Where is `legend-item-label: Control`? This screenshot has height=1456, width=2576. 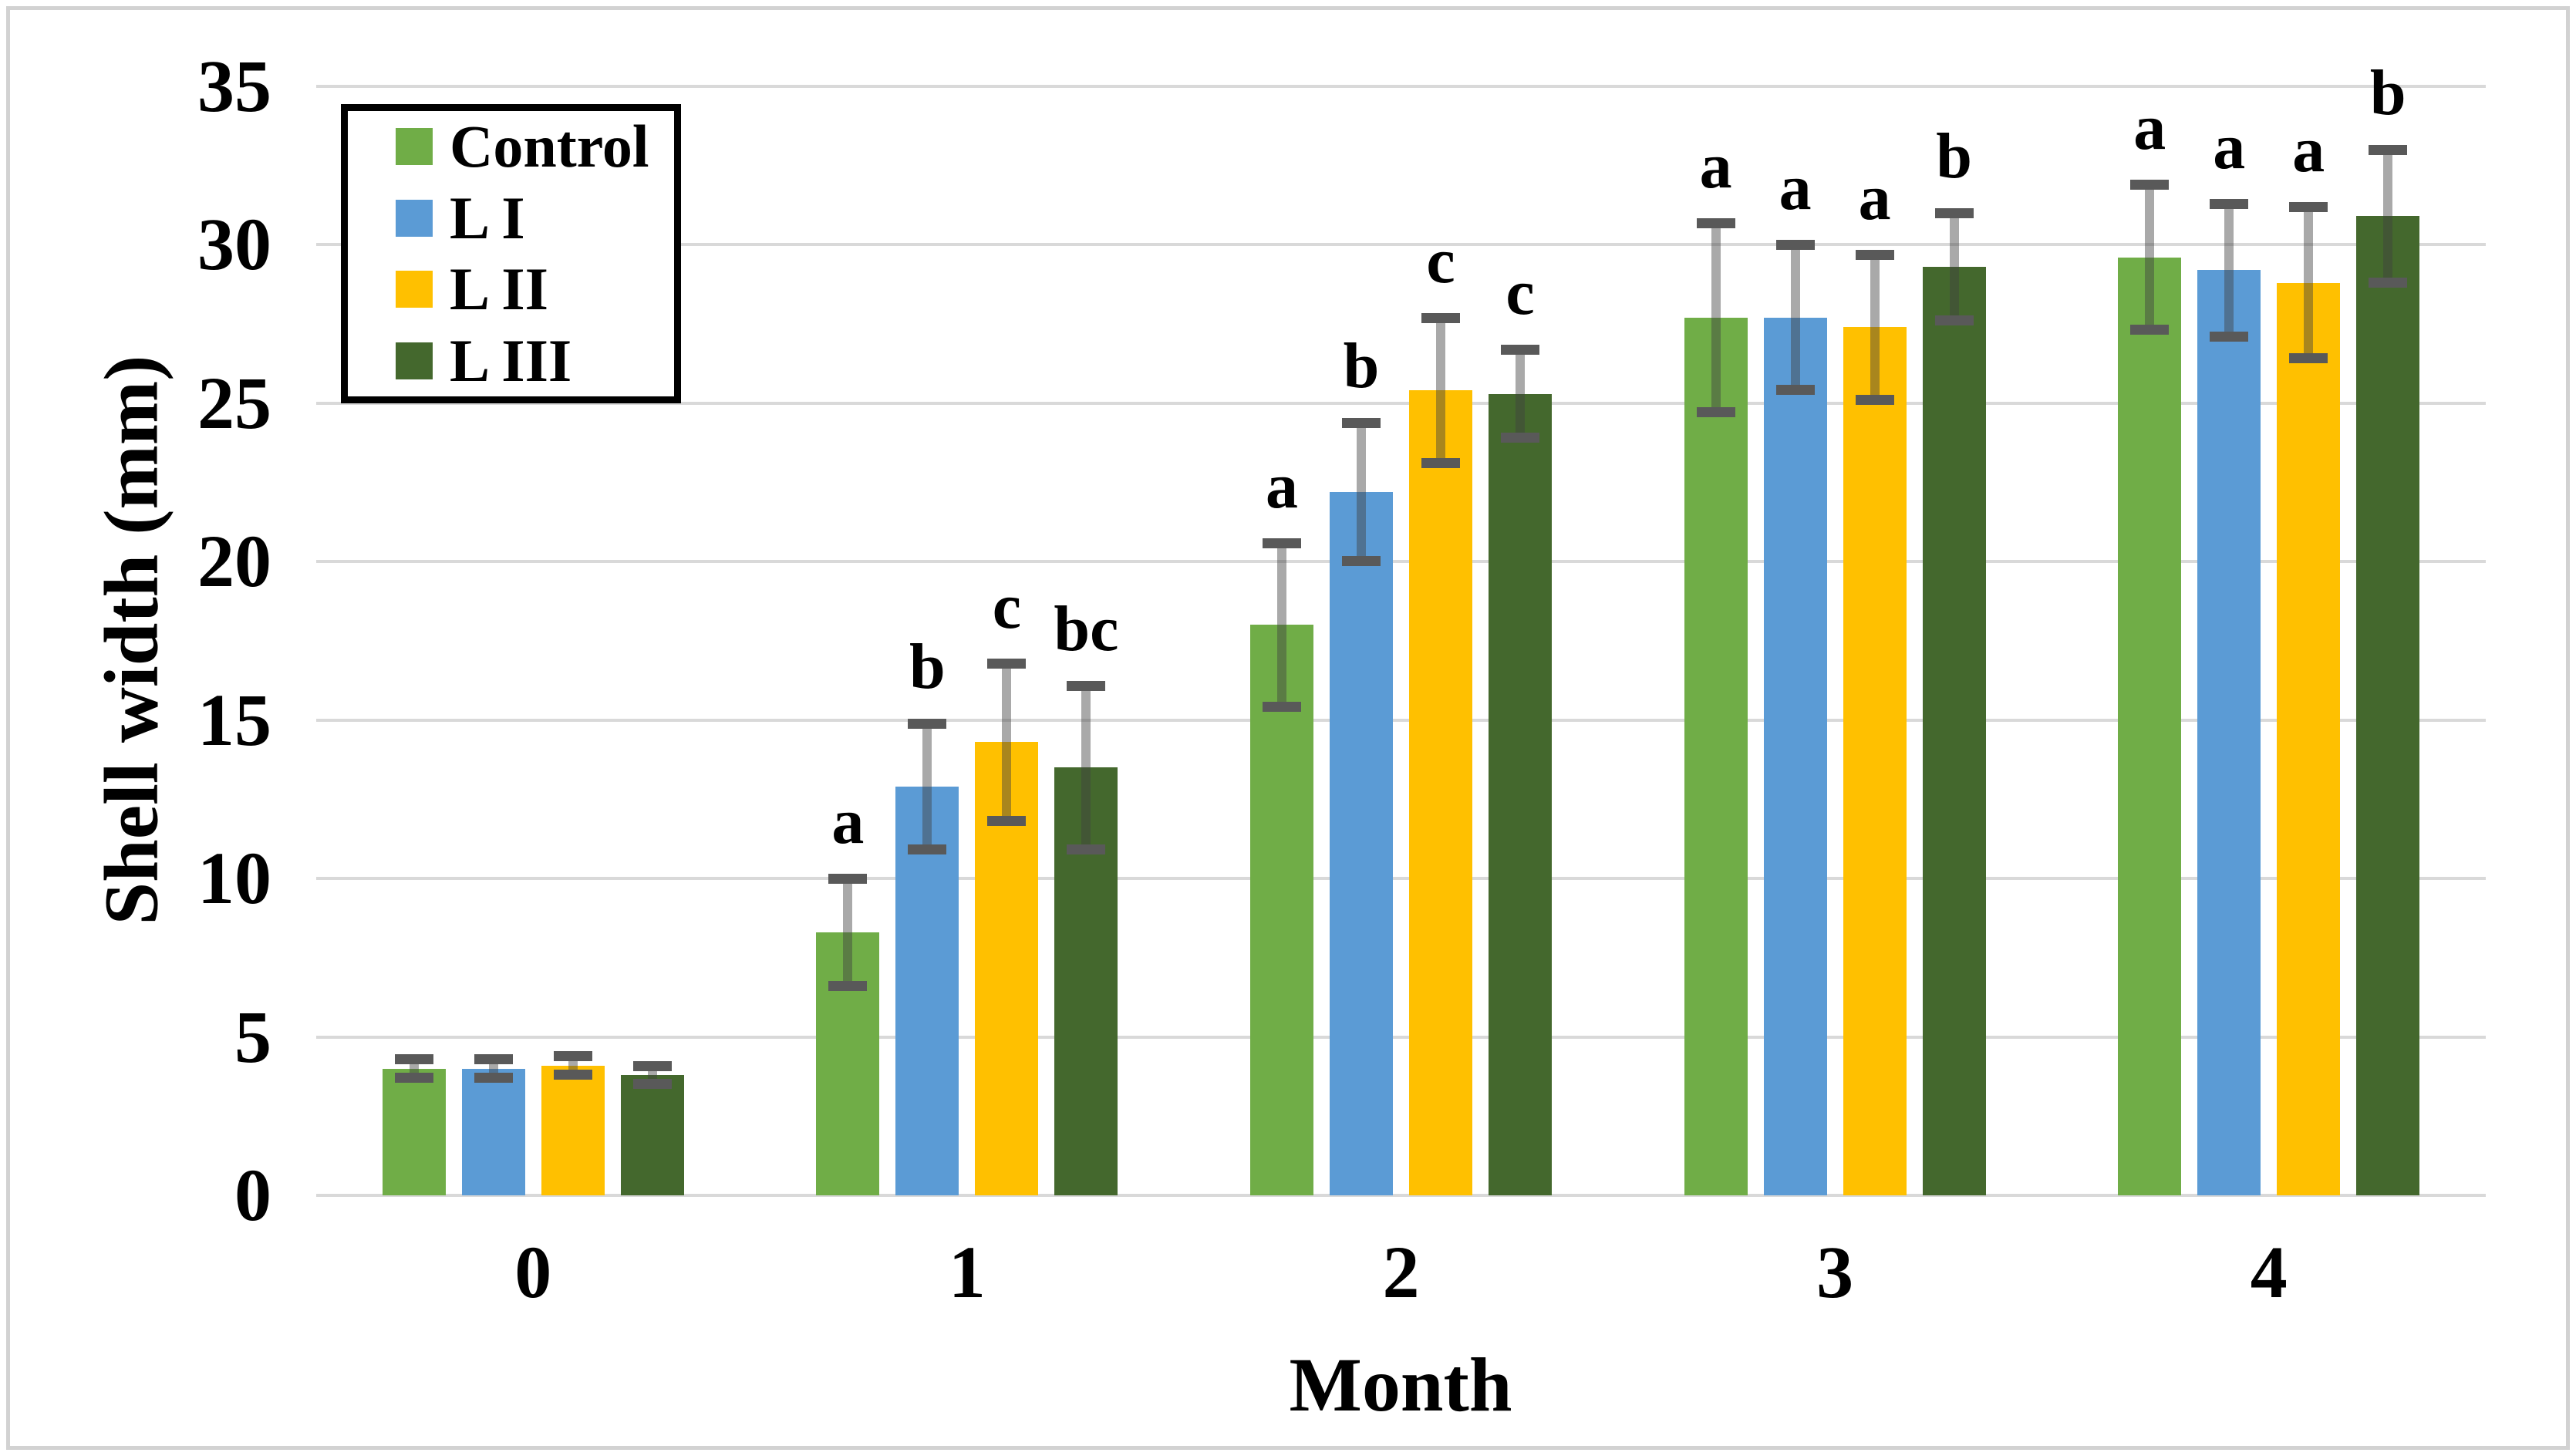 legend-item-label: Control is located at coordinates (549, 146).